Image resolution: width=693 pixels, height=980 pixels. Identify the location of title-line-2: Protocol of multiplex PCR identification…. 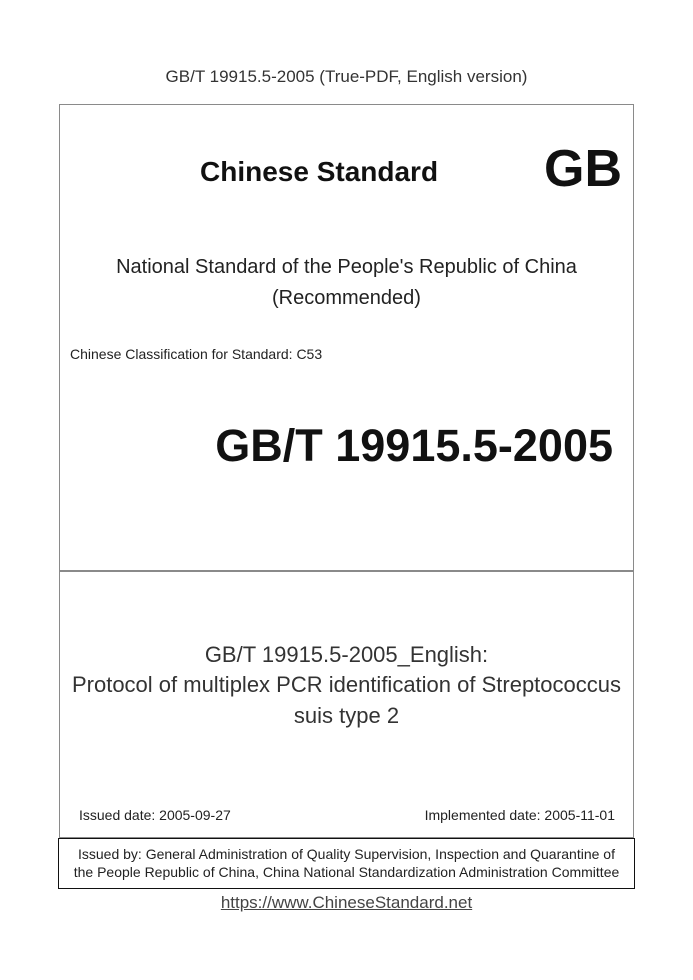
(346, 684).